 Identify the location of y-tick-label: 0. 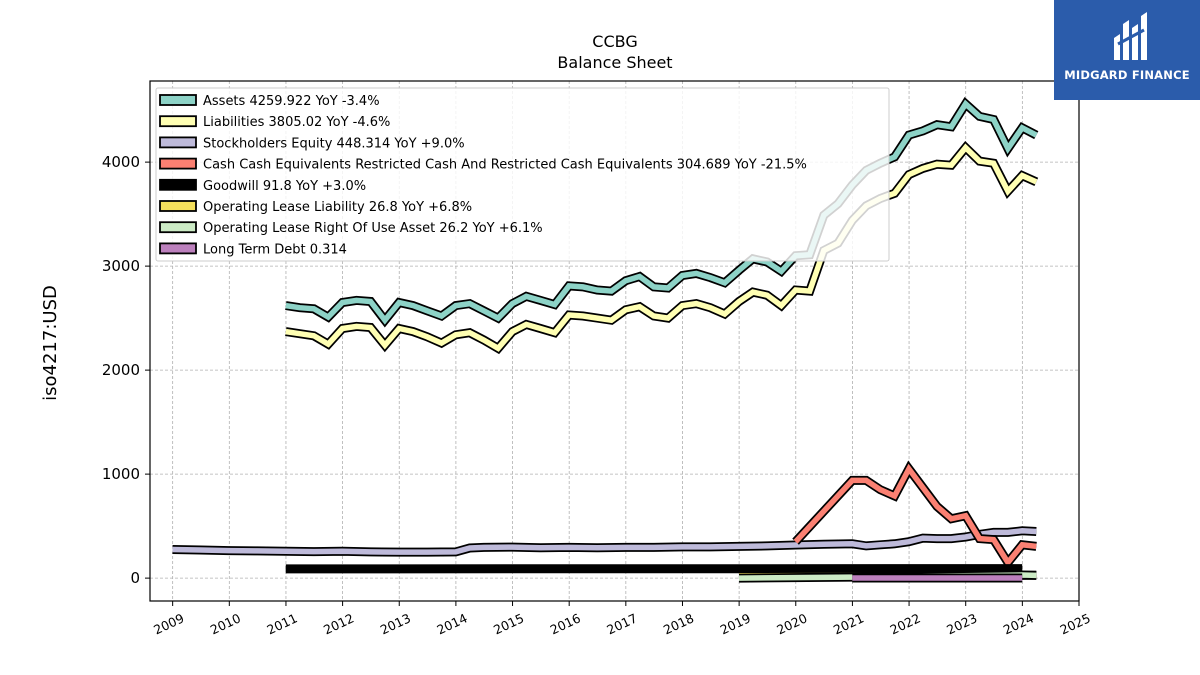
(135, 578).